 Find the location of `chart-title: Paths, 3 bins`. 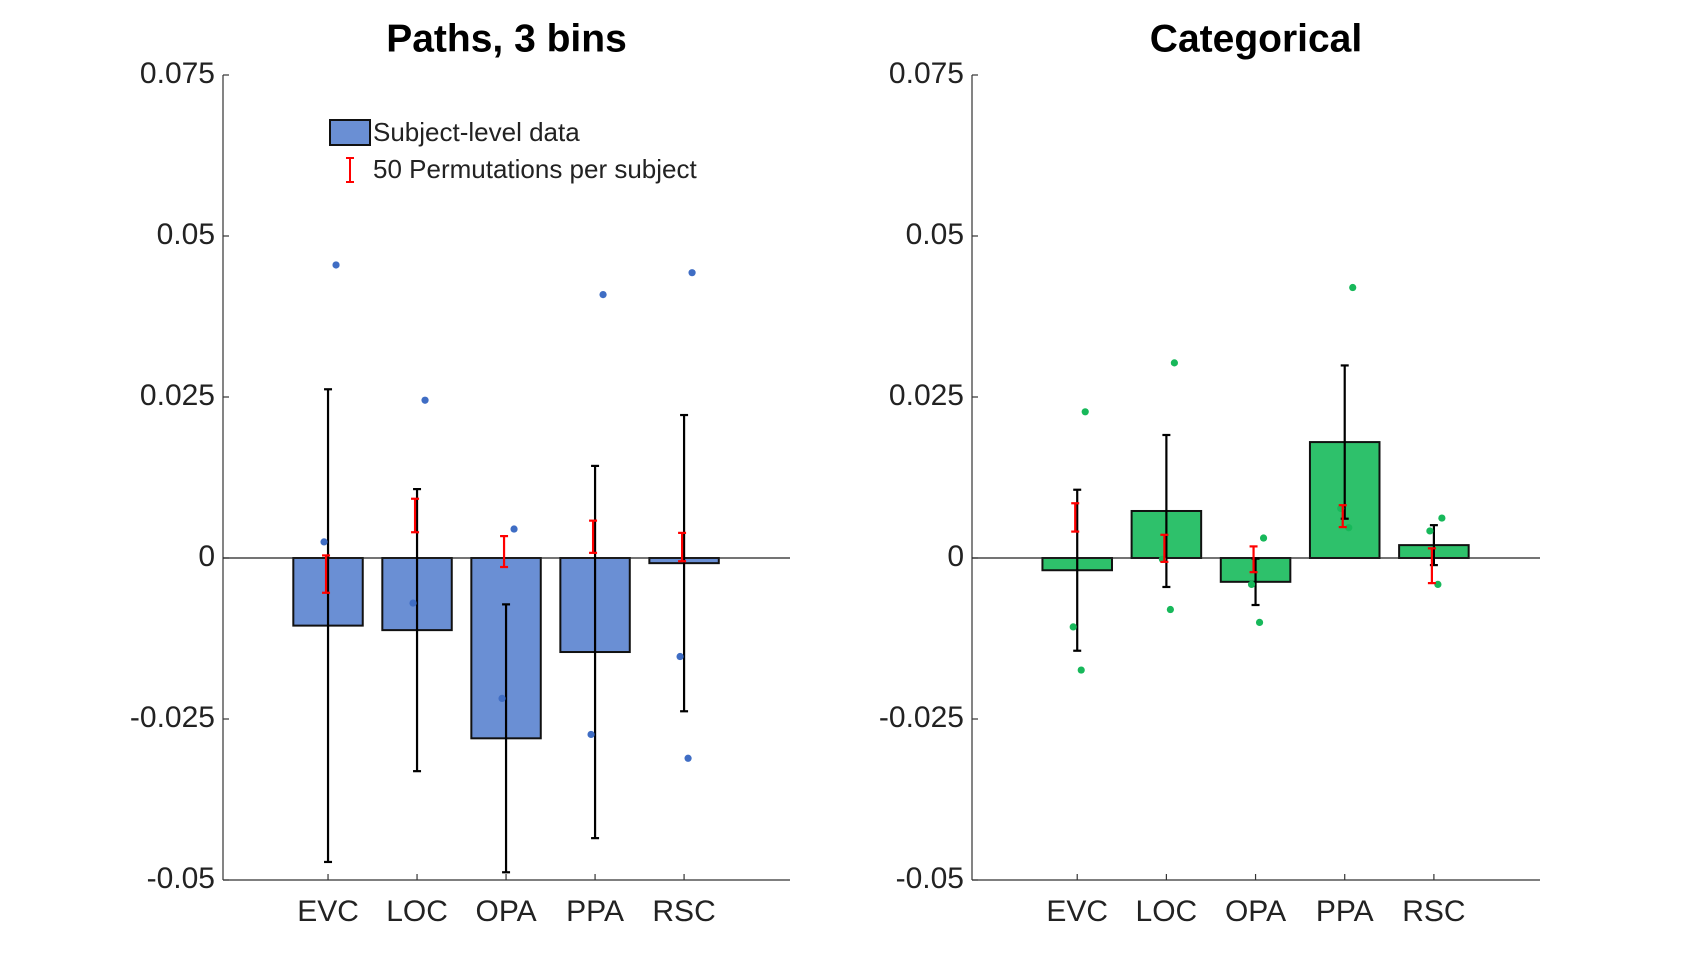

chart-title: Paths, 3 bins is located at coordinates (506, 38).